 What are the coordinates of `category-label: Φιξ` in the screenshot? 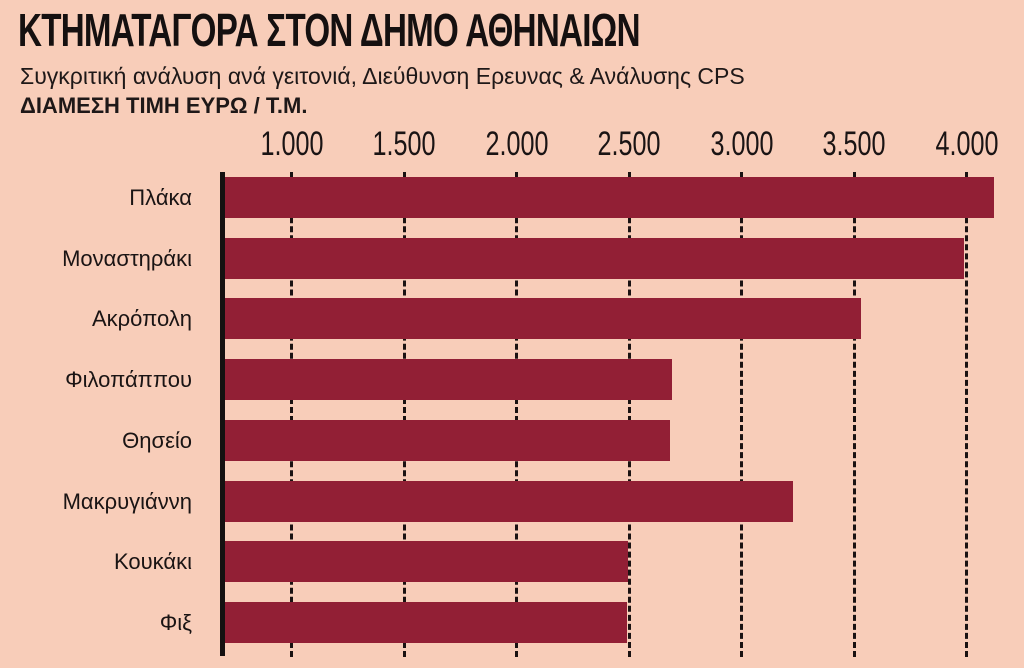 It's located at (175, 622).